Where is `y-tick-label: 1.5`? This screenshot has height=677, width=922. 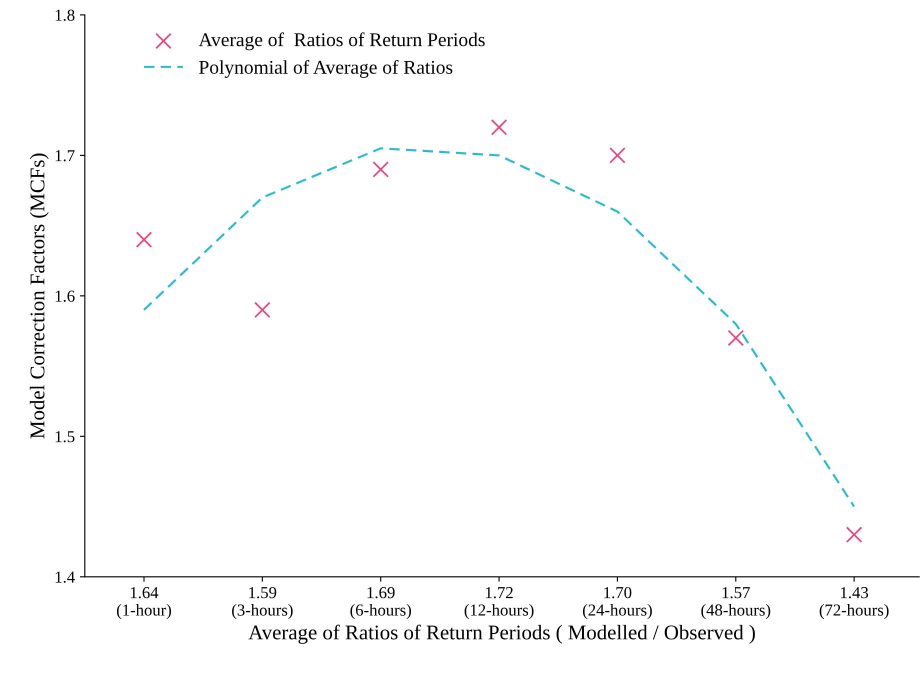
y-tick-label: 1.5 is located at coordinates (65, 436).